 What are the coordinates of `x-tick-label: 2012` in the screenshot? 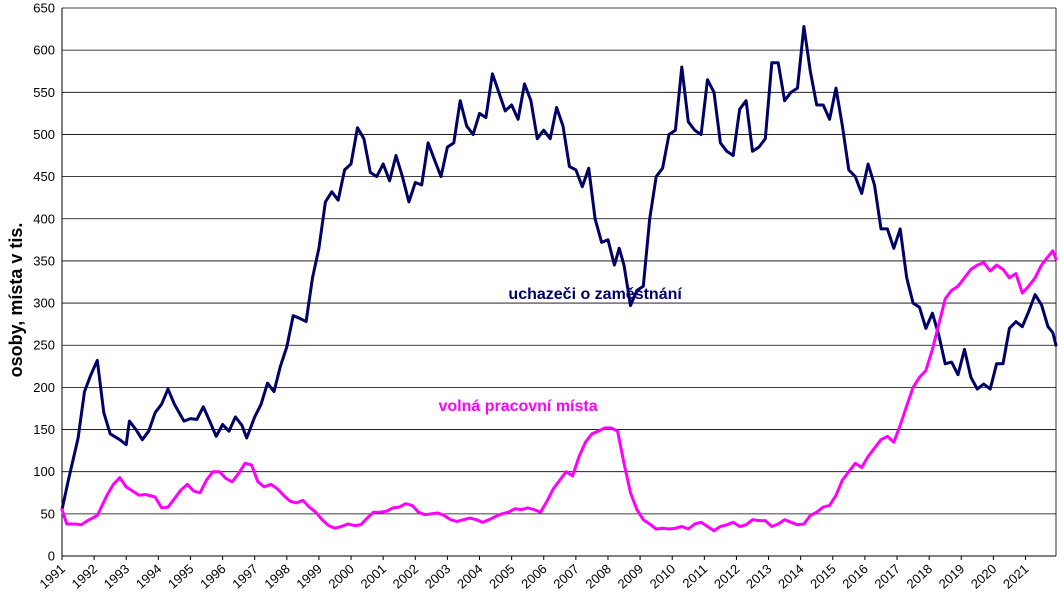 It's located at (727, 576).